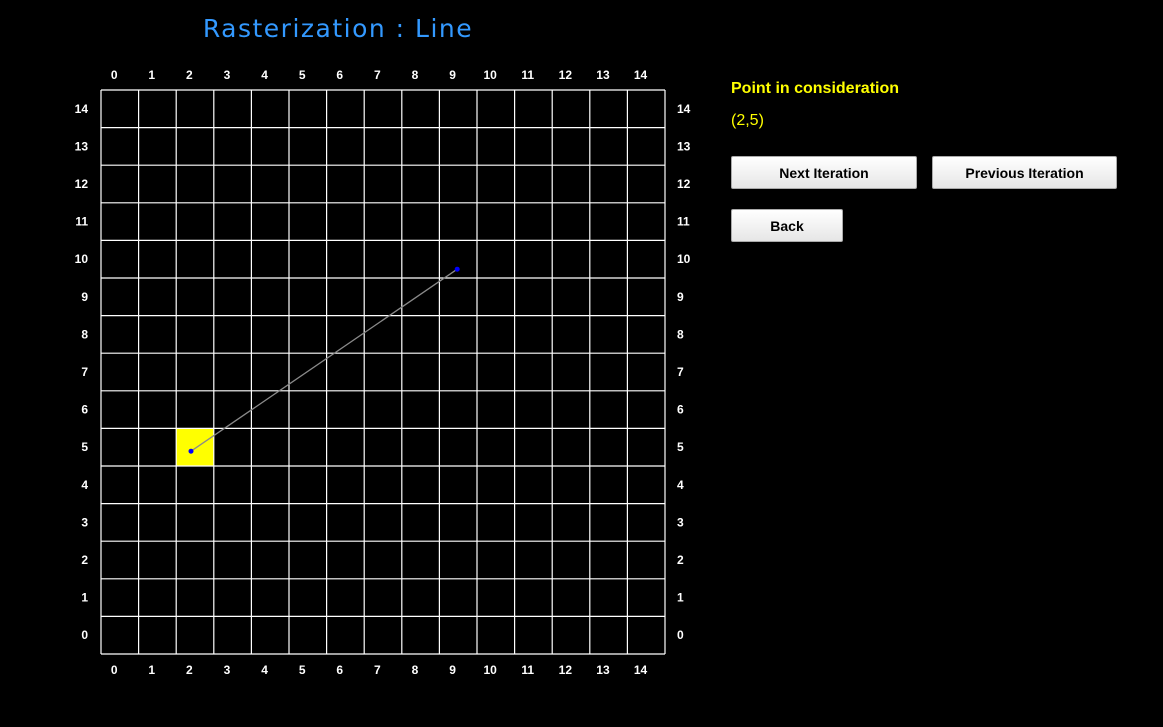  Describe the element at coordinates (415, 670) in the screenshot. I see `x-tick-label-bottom: 8` at that location.